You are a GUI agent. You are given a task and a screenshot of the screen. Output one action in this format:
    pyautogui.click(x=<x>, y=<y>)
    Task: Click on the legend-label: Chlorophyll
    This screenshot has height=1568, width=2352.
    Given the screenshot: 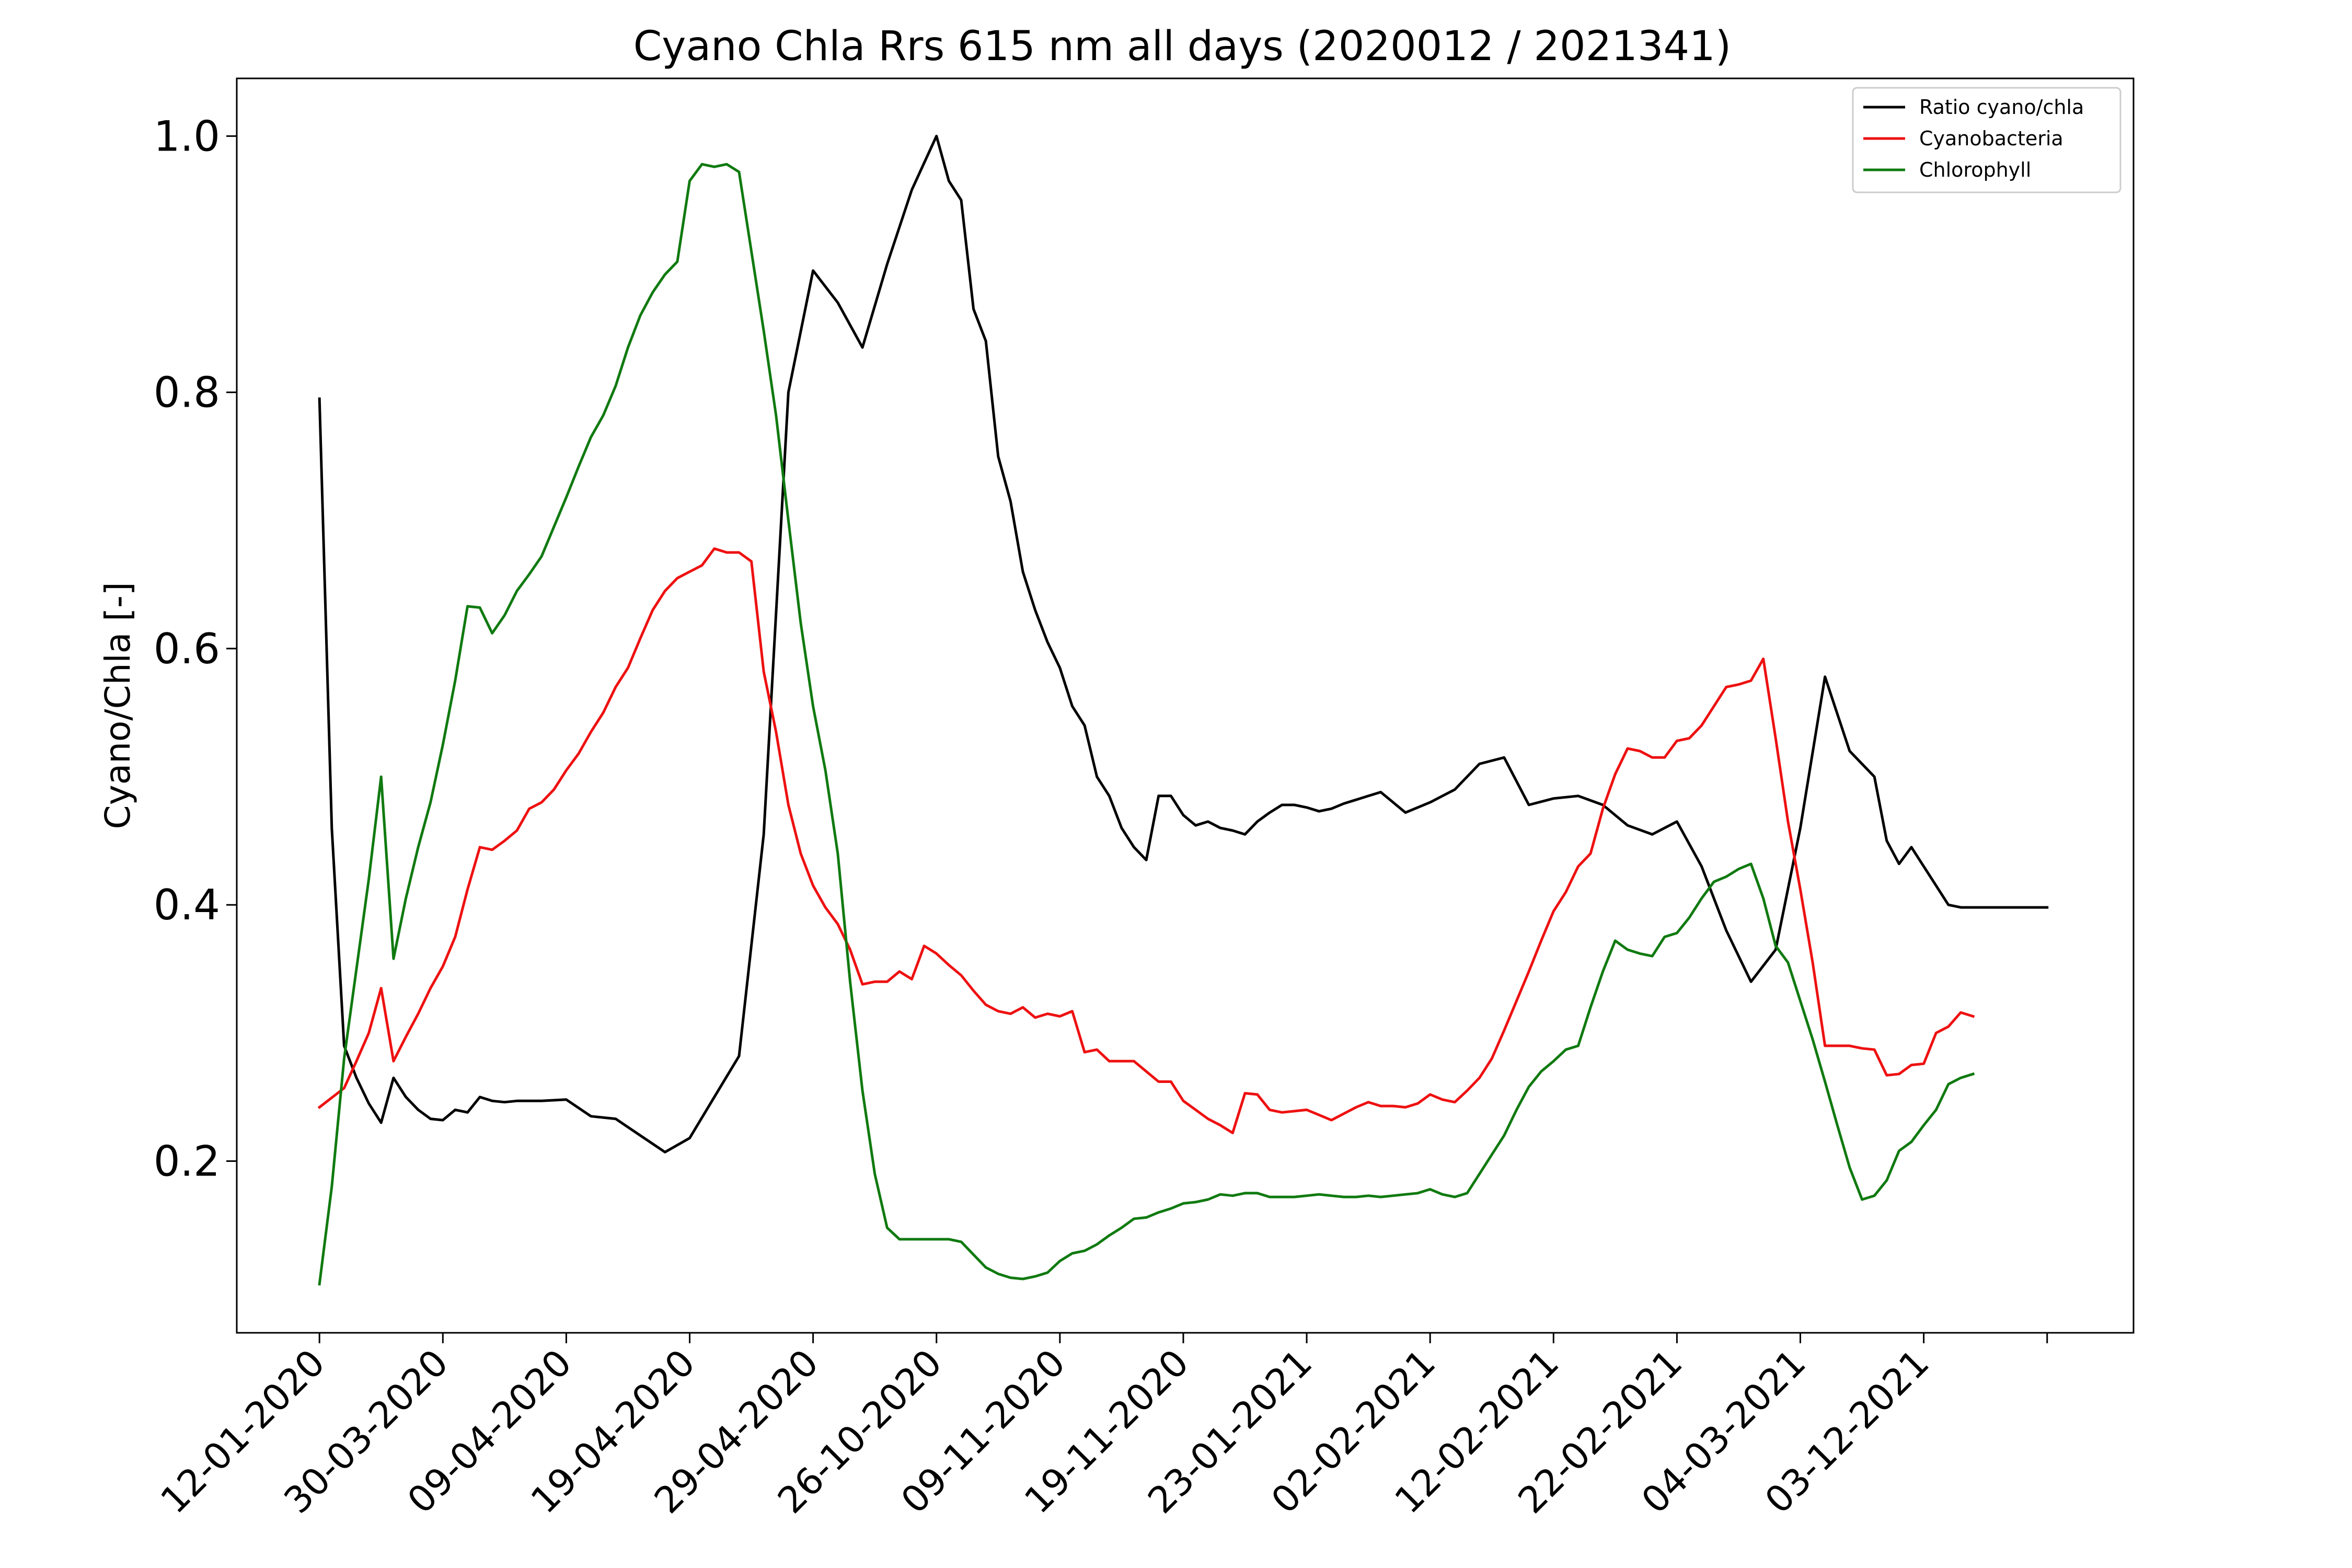 What is the action you would take?
    pyautogui.click(x=1975, y=169)
    